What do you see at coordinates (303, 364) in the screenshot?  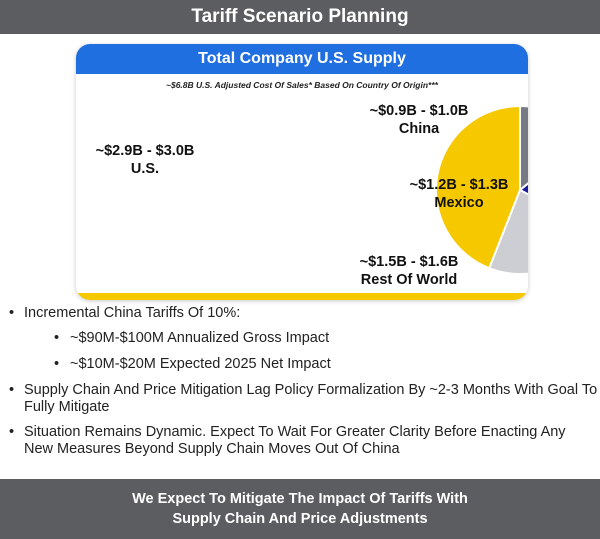 I see `bullet-net-impact: ~$10M-$20M Expected 2025 Net Impact` at bounding box center [303, 364].